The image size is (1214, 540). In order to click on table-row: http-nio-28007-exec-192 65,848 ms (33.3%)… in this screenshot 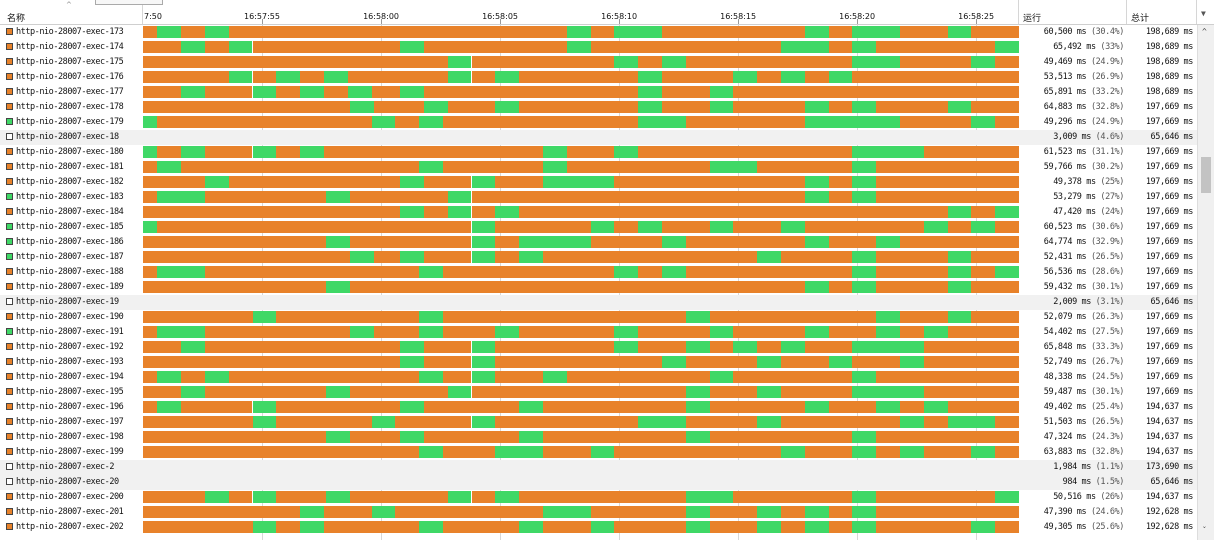, I will do `click(598, 347)`.